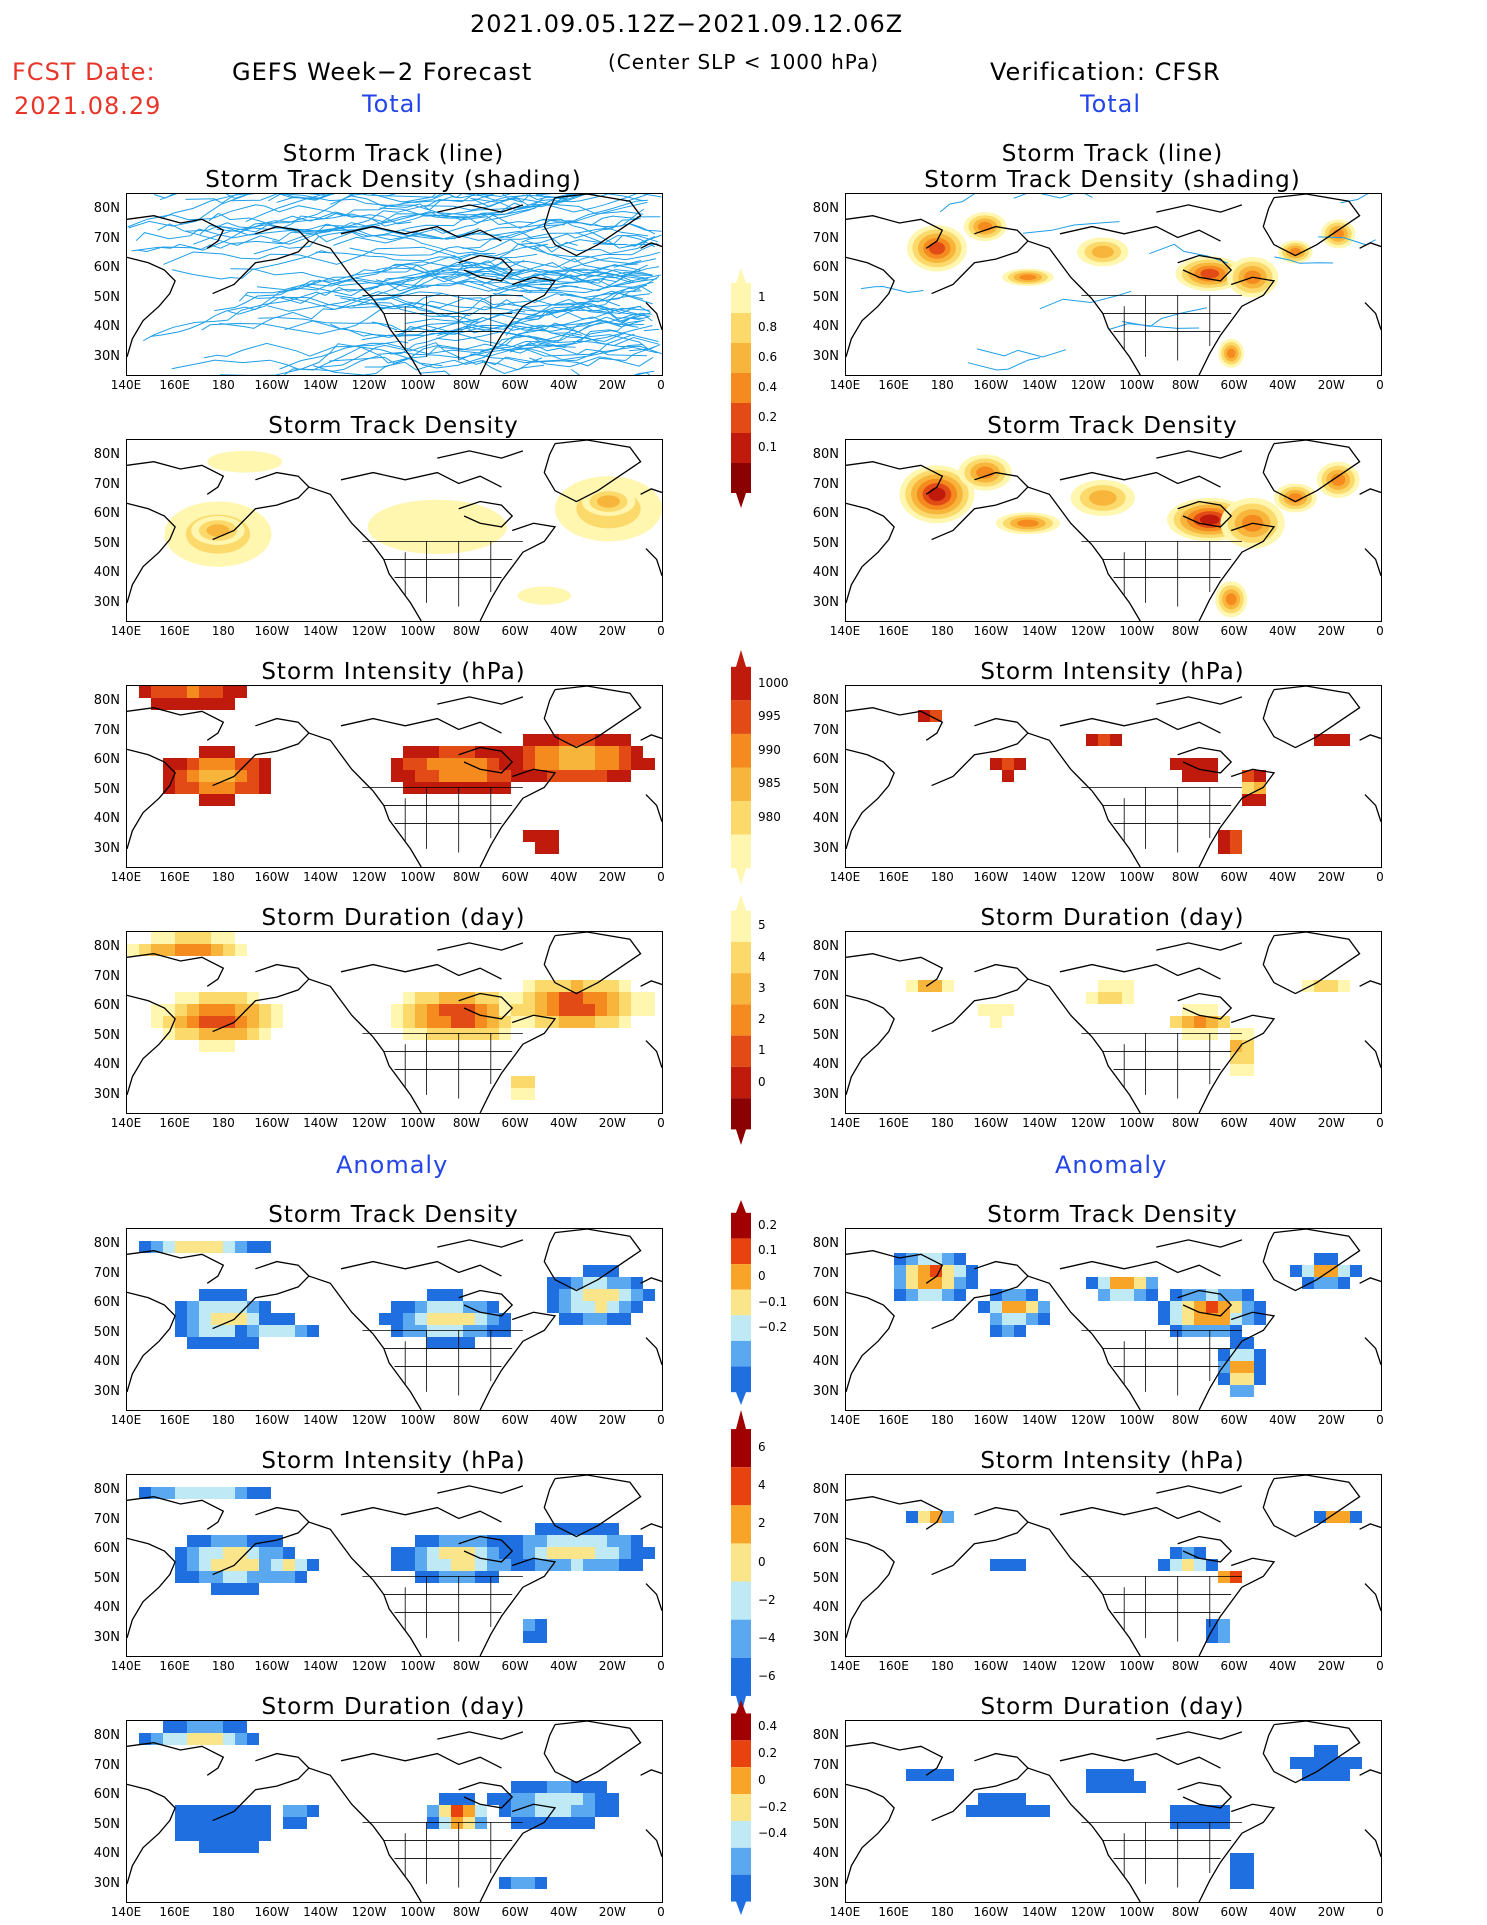  What do you see at coordinates (1113, 1811) in the screenshot?
I see `verification-map-panel` at bounding box center [1113, 1811].